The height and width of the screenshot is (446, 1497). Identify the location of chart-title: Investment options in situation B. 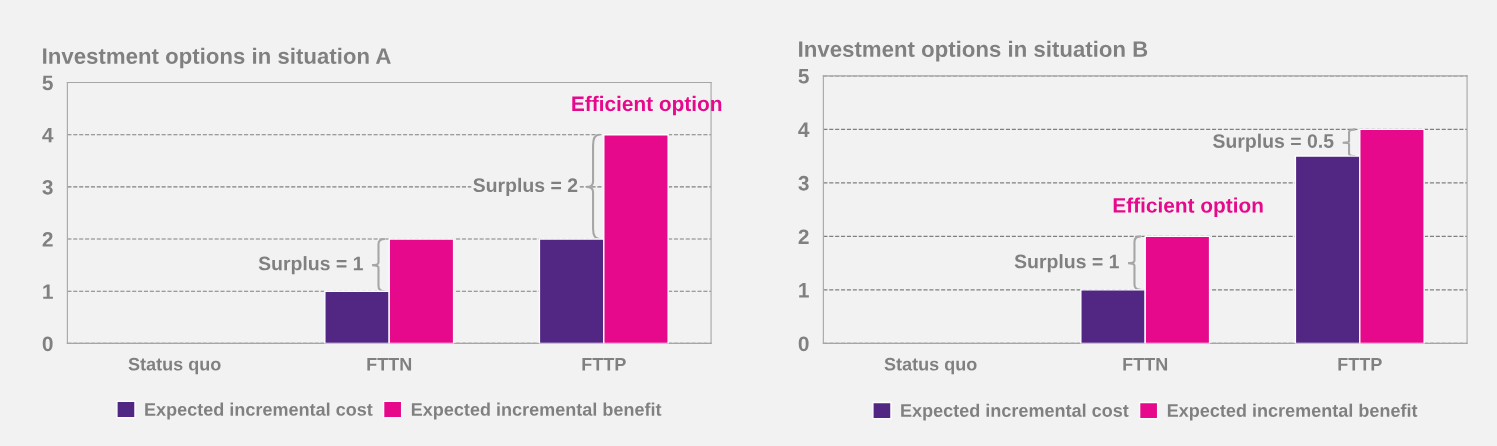
(973, 51).